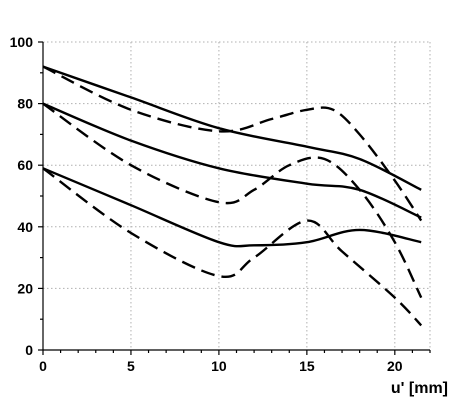  What do you see at coordinates (25, 227) in the screenshot?
I see `y-tick-label: 40` at bounding box center [25, 227].